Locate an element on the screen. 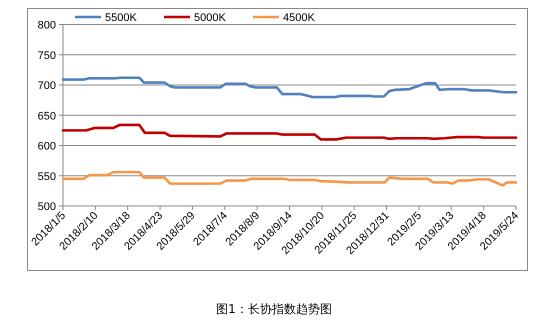 Image resolution: width=548 pixels, height=323 pixels. y-tick-label: 600 is located at coordinates (47, 146).